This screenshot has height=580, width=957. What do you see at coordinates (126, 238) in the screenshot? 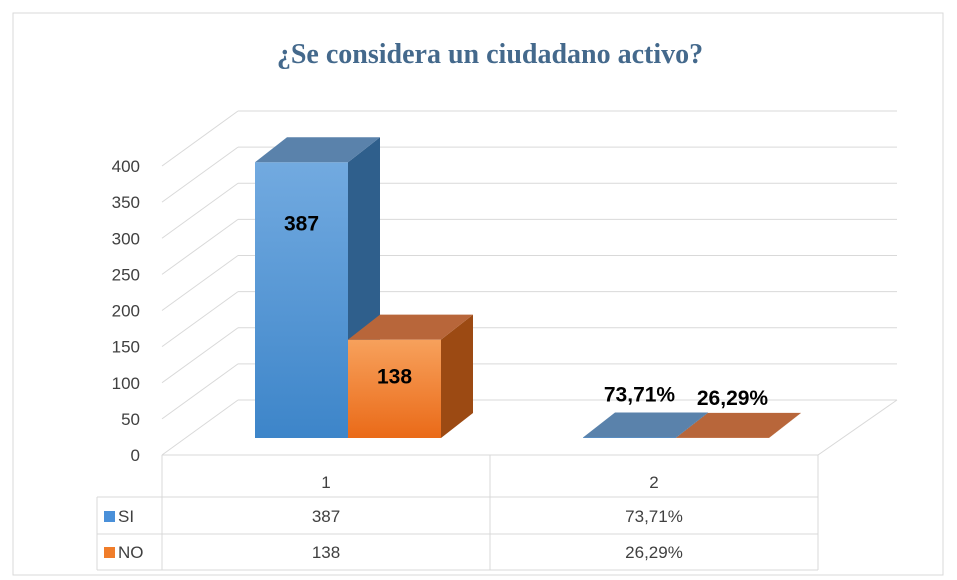
I see `y-tick-label: 300` at bounding box center [126, 238].